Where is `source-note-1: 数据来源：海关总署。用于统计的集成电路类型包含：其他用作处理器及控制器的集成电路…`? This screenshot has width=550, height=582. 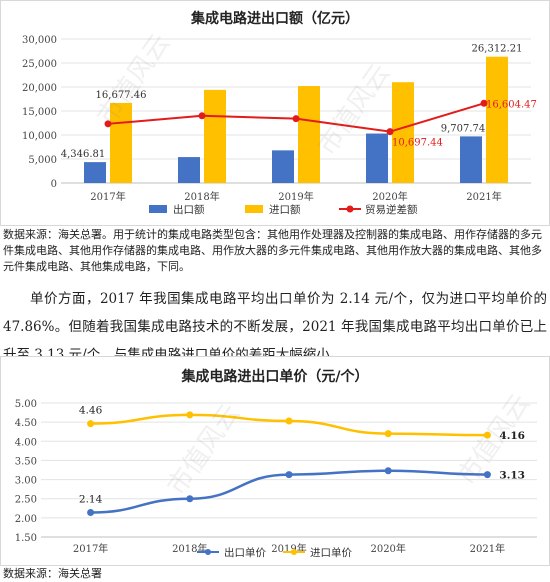
source-note-1: 数据来源：海关总署。用于统计的集成电路类型包含：其他用作处理器及控制器的集成电路… is located at coordinates (272, 250).